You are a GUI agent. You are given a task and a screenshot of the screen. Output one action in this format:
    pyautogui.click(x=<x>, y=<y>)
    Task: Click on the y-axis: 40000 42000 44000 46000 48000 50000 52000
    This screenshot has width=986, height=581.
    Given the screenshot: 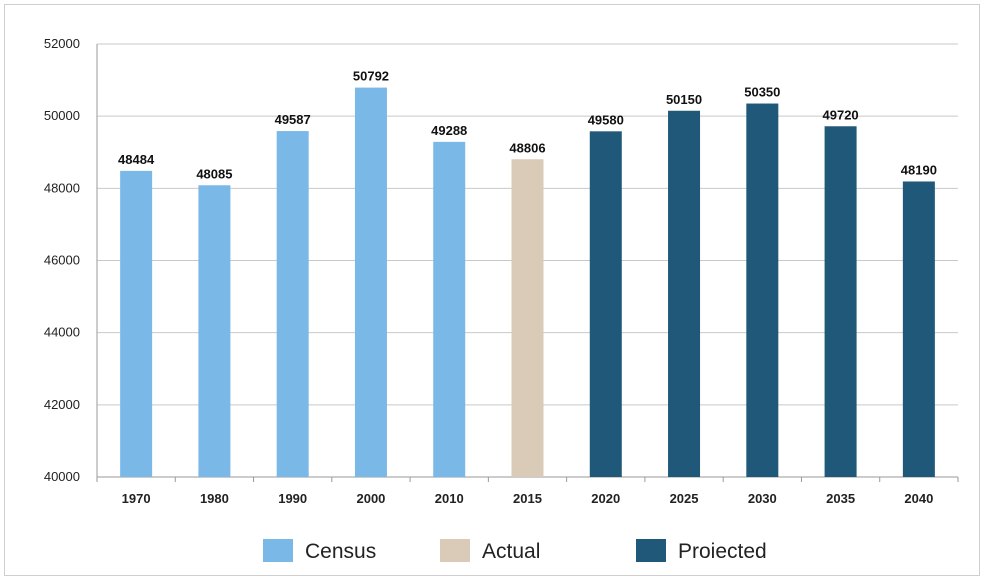 What is the action you would take?
    pyautogui.click(x=71, y=260)
    